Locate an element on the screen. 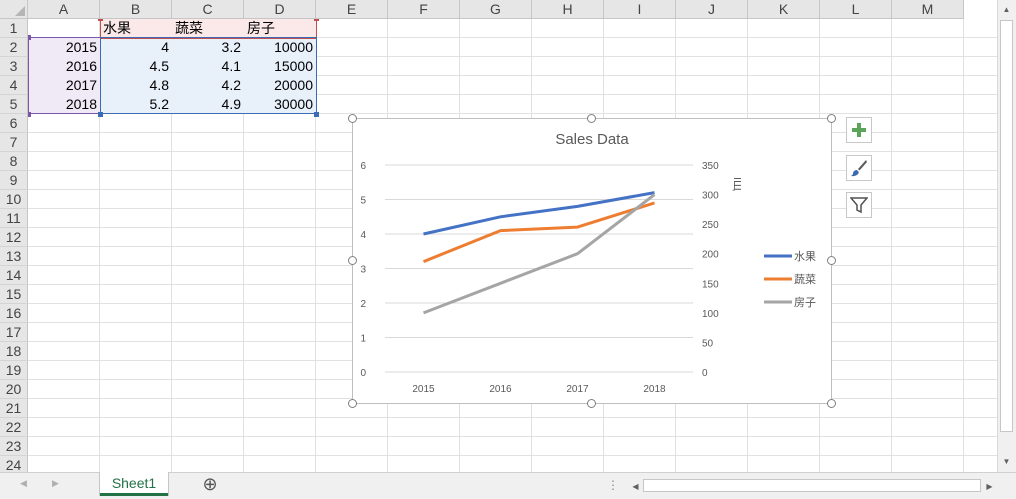 Image resolution: width=1016 pixels, height=499 pixels. row-header-3: 3 is located at coordinates (14, 66).